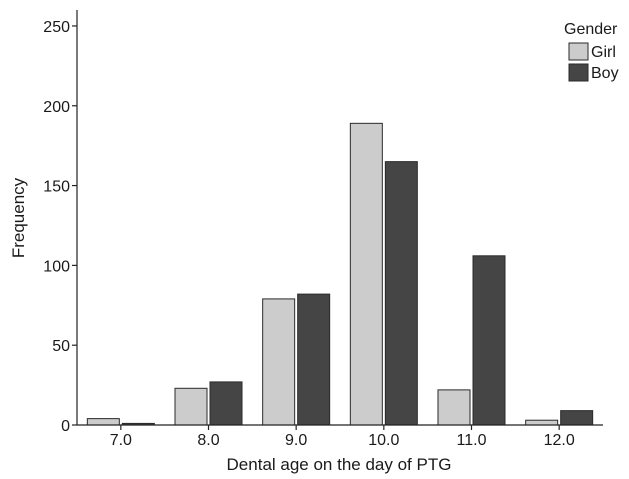  What do you see at coordinates (56, 107) in the screenshot?
I see `y-tick-label: 200` at bounding box center [56, 107].